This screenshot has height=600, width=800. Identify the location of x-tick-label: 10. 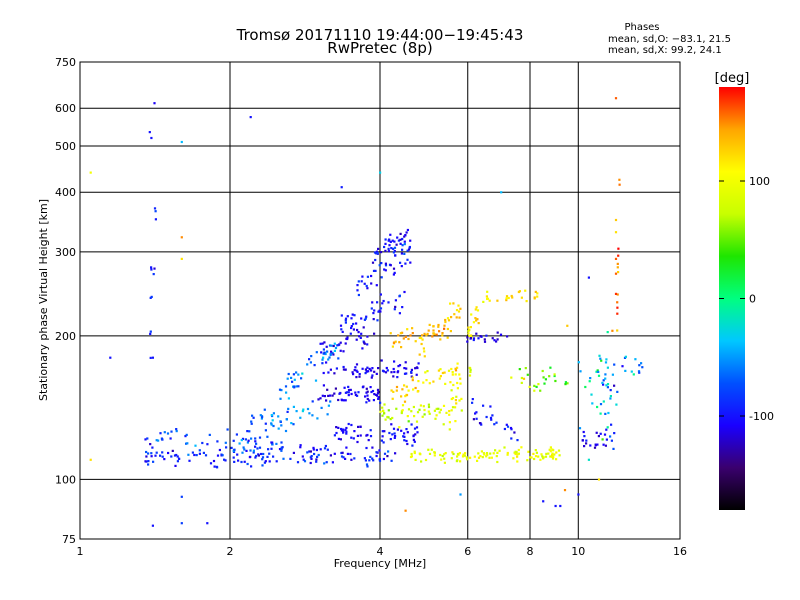
(578, 551).